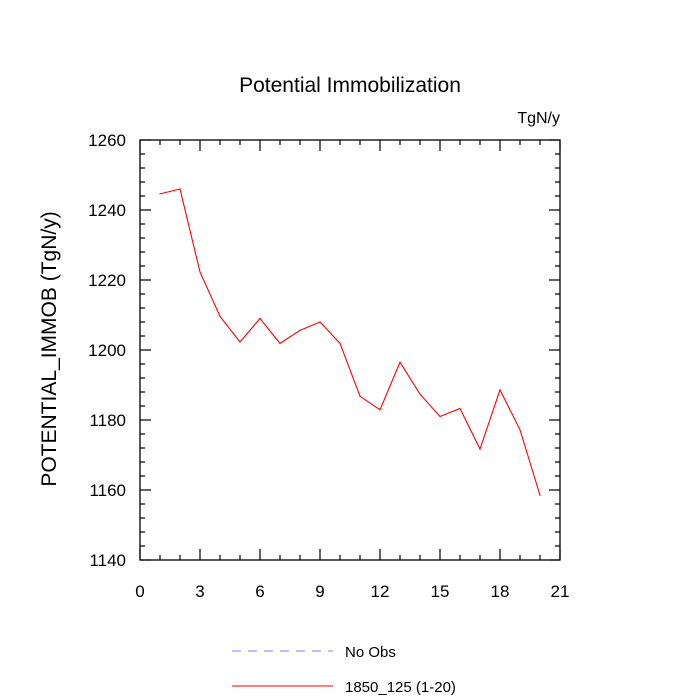 This screenshot has height=700, width=700. Describe the element at coordinates (500, 591) in the screenshot. I see `x-tick-label: 18` at that location.